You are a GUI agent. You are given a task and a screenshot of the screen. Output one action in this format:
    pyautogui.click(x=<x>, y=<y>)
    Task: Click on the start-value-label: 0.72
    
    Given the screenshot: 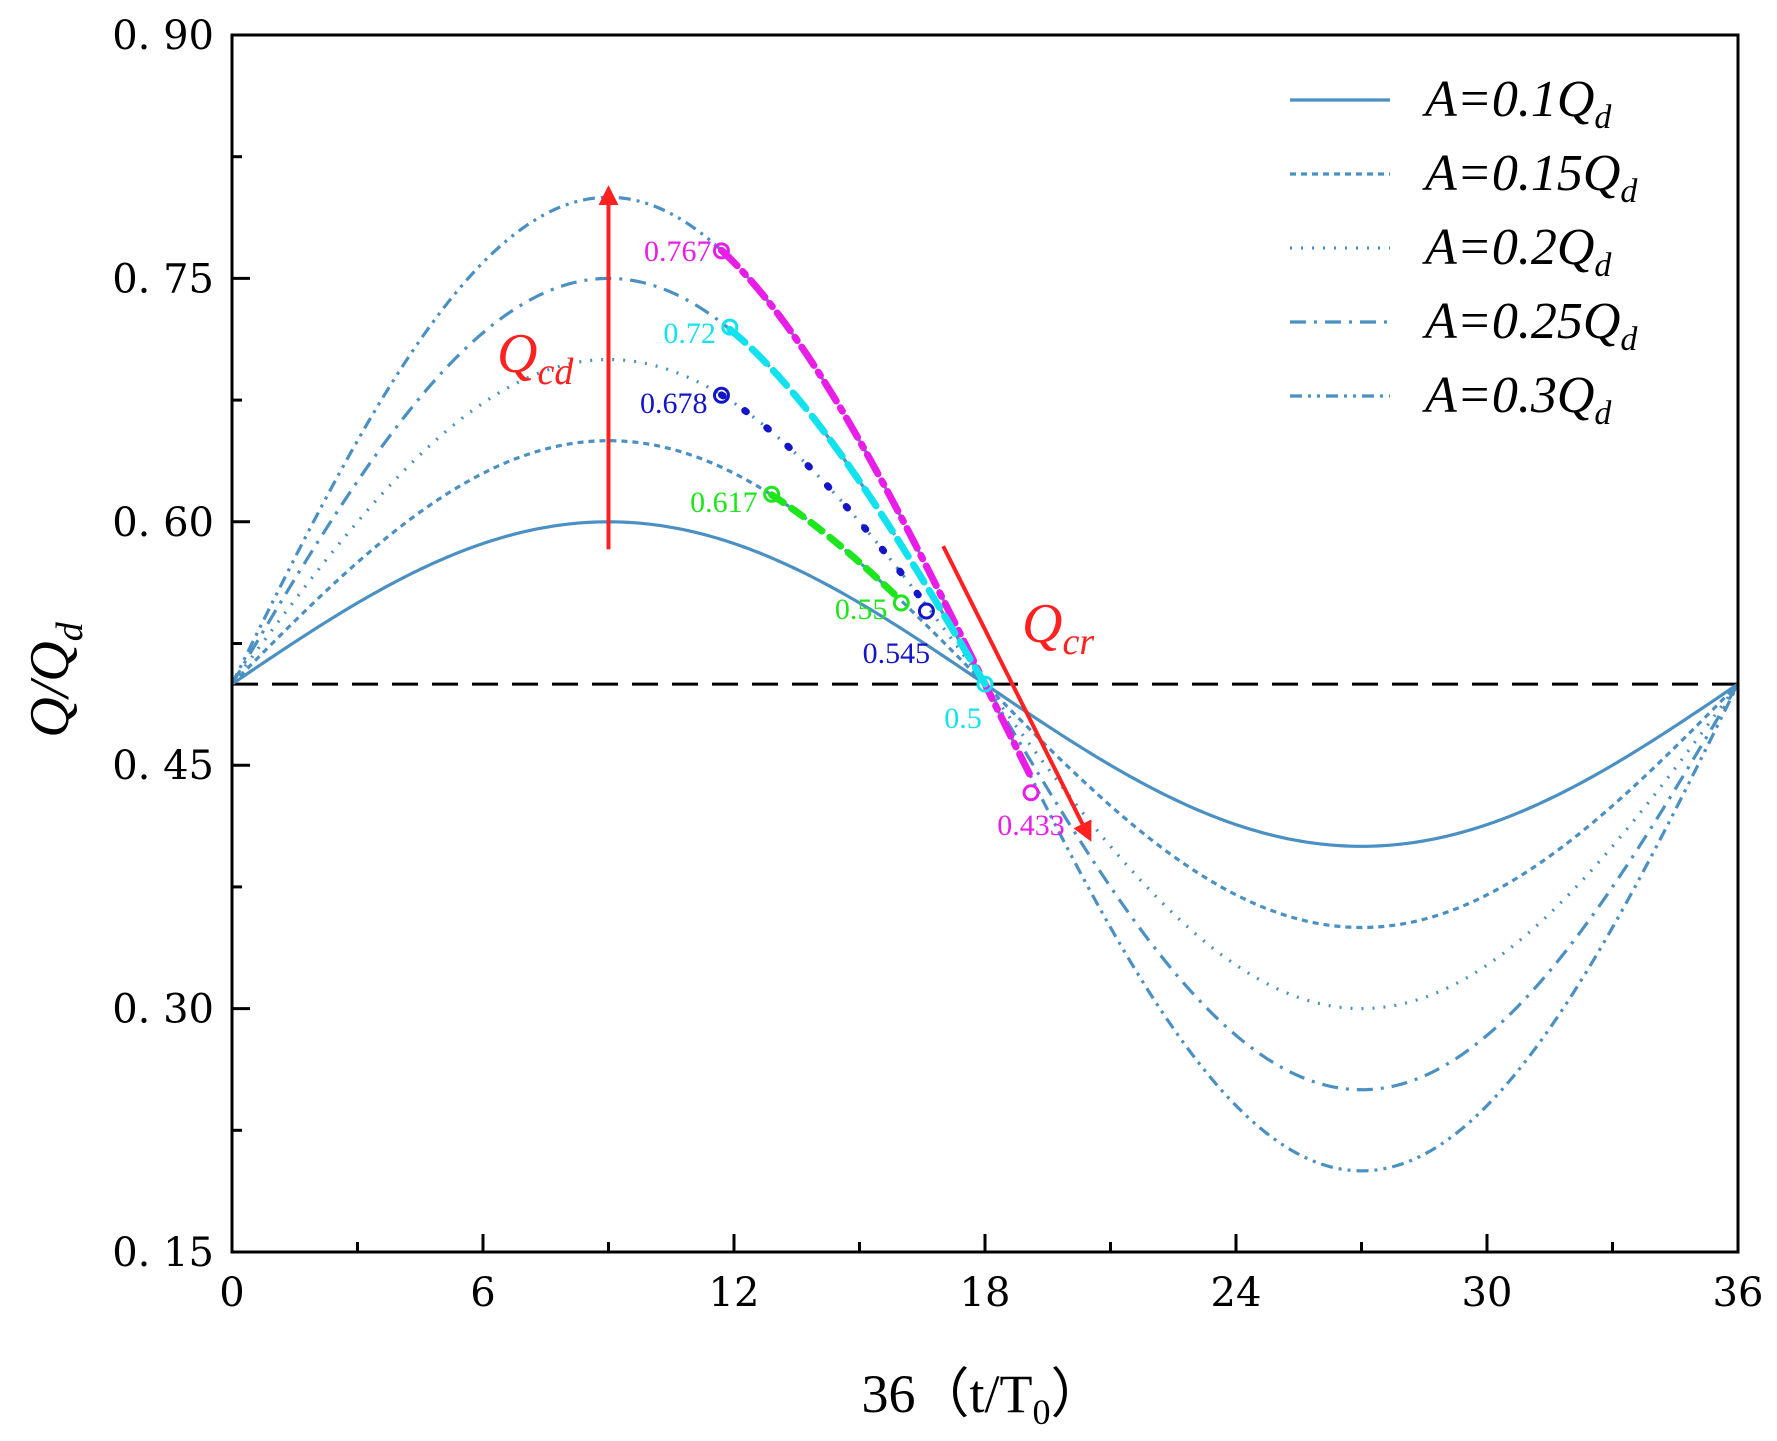 What is the action you would take?
    pyautogui.click(x=689, y=333)
    